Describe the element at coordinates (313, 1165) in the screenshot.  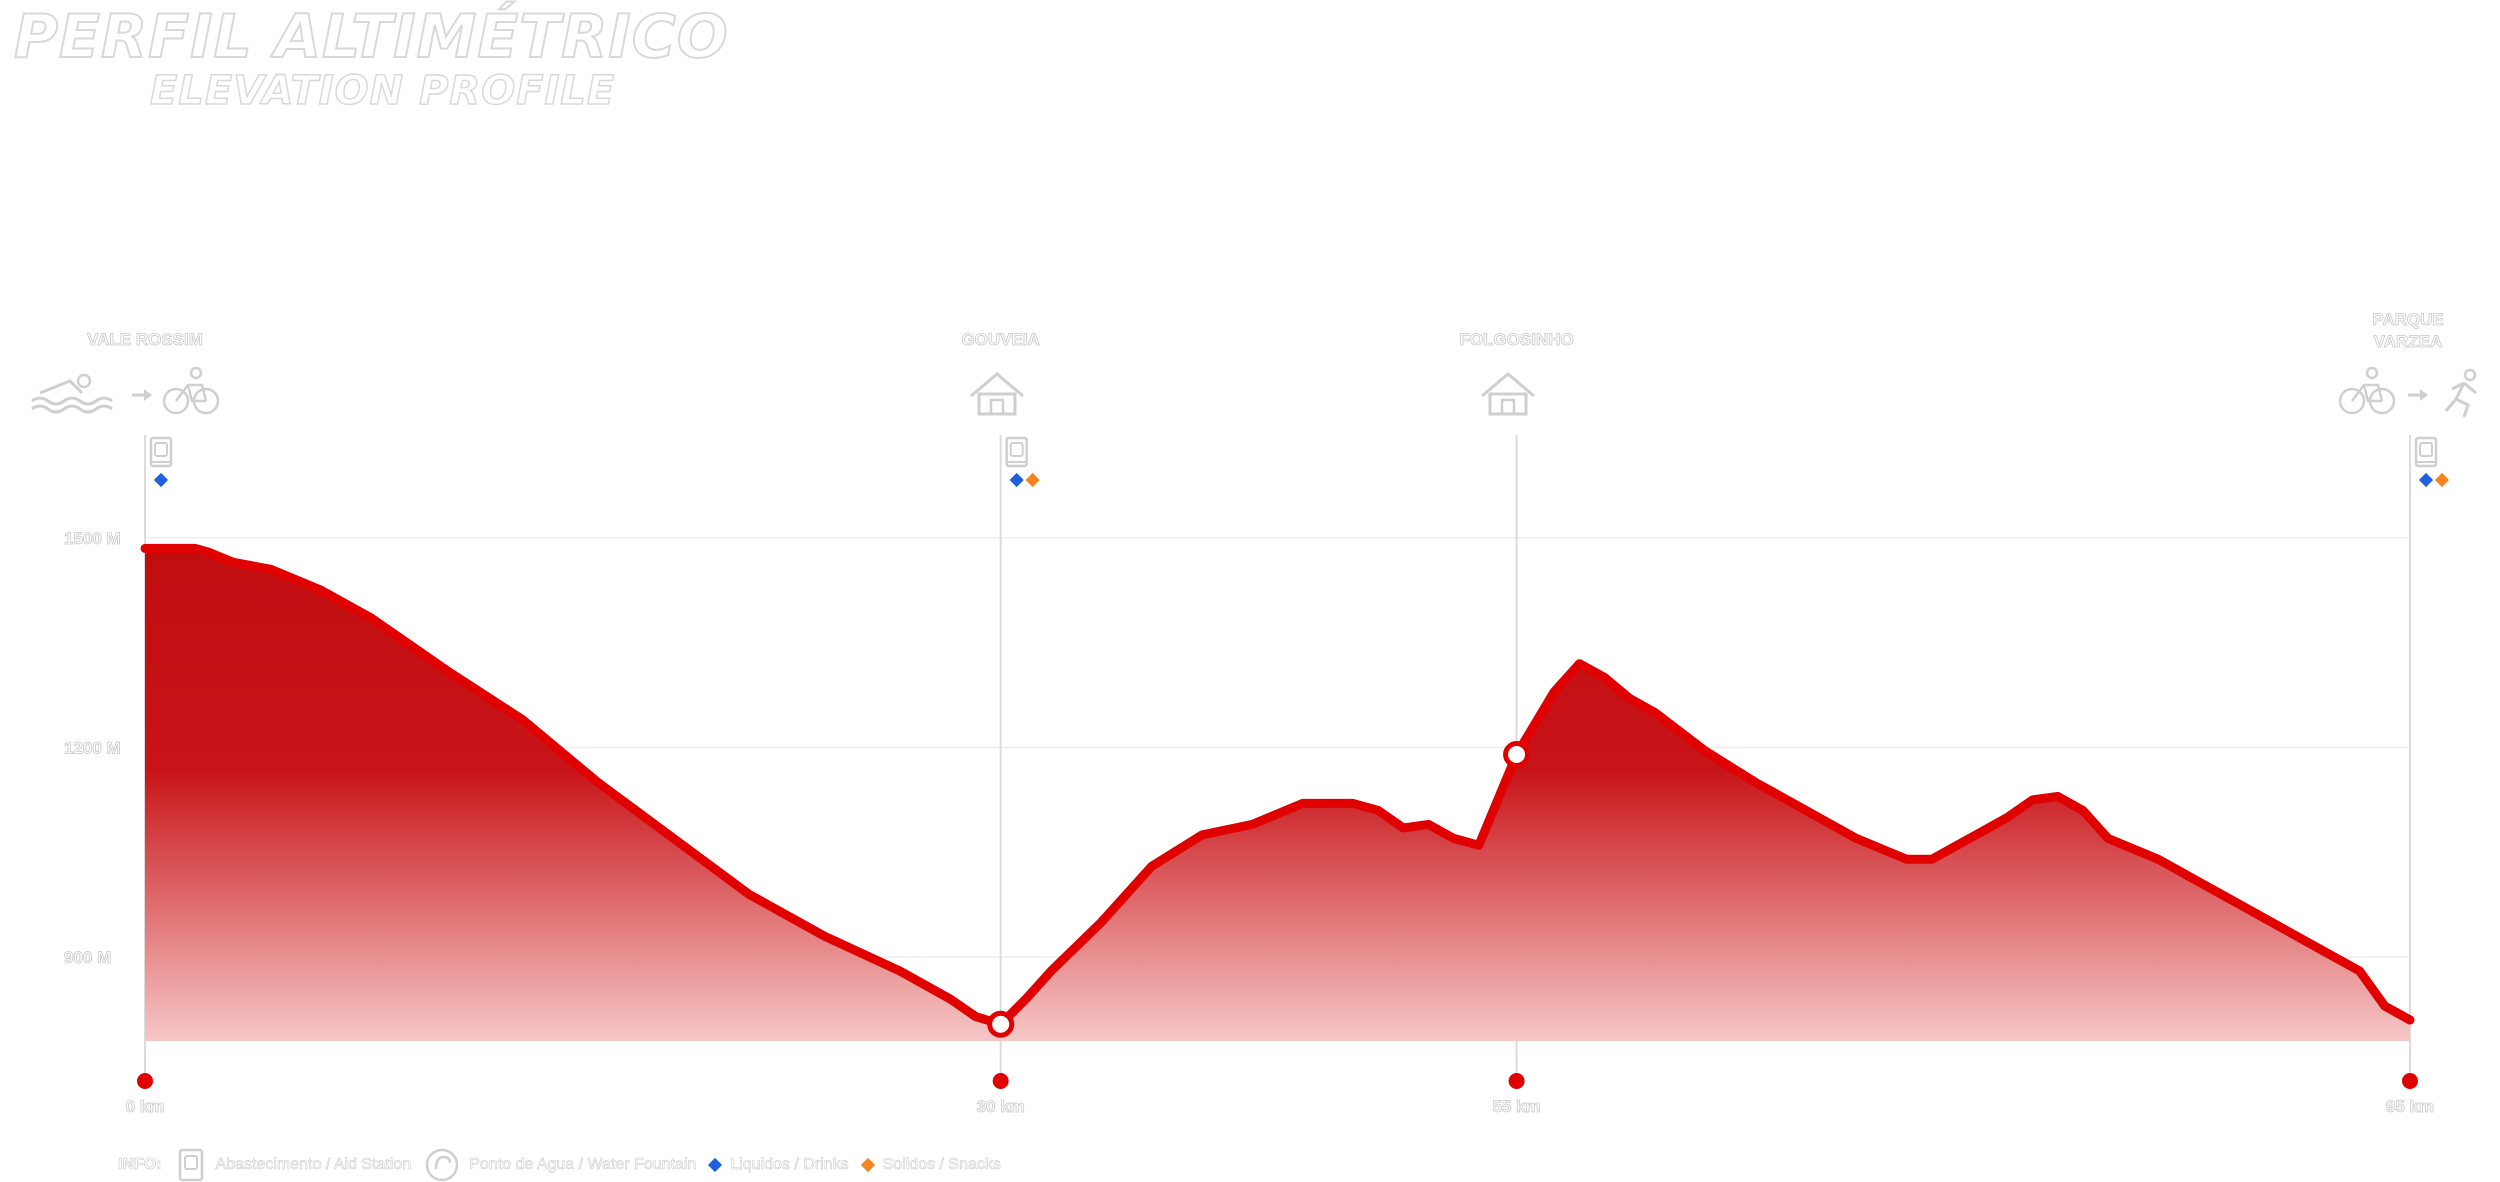
I see `legend-text: Abastecimento / Aid Station` at that location.